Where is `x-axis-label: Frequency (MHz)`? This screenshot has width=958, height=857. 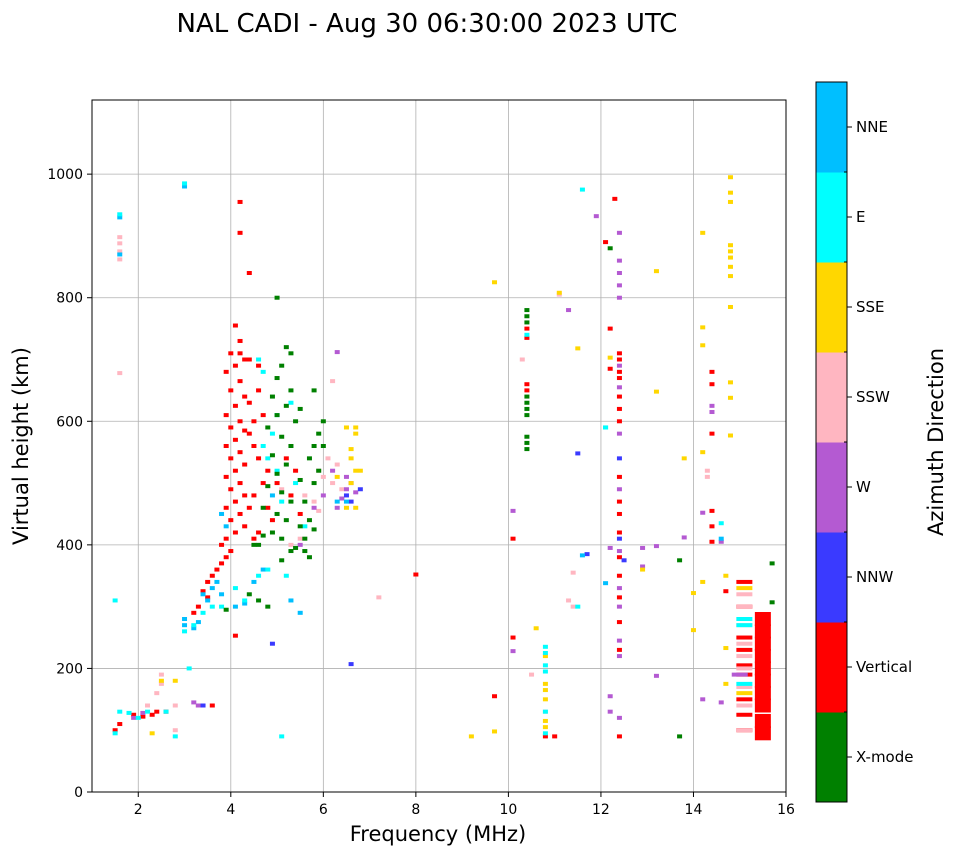 x-axis-label: Frequency (MHz) is located at coordinates (438, 834).